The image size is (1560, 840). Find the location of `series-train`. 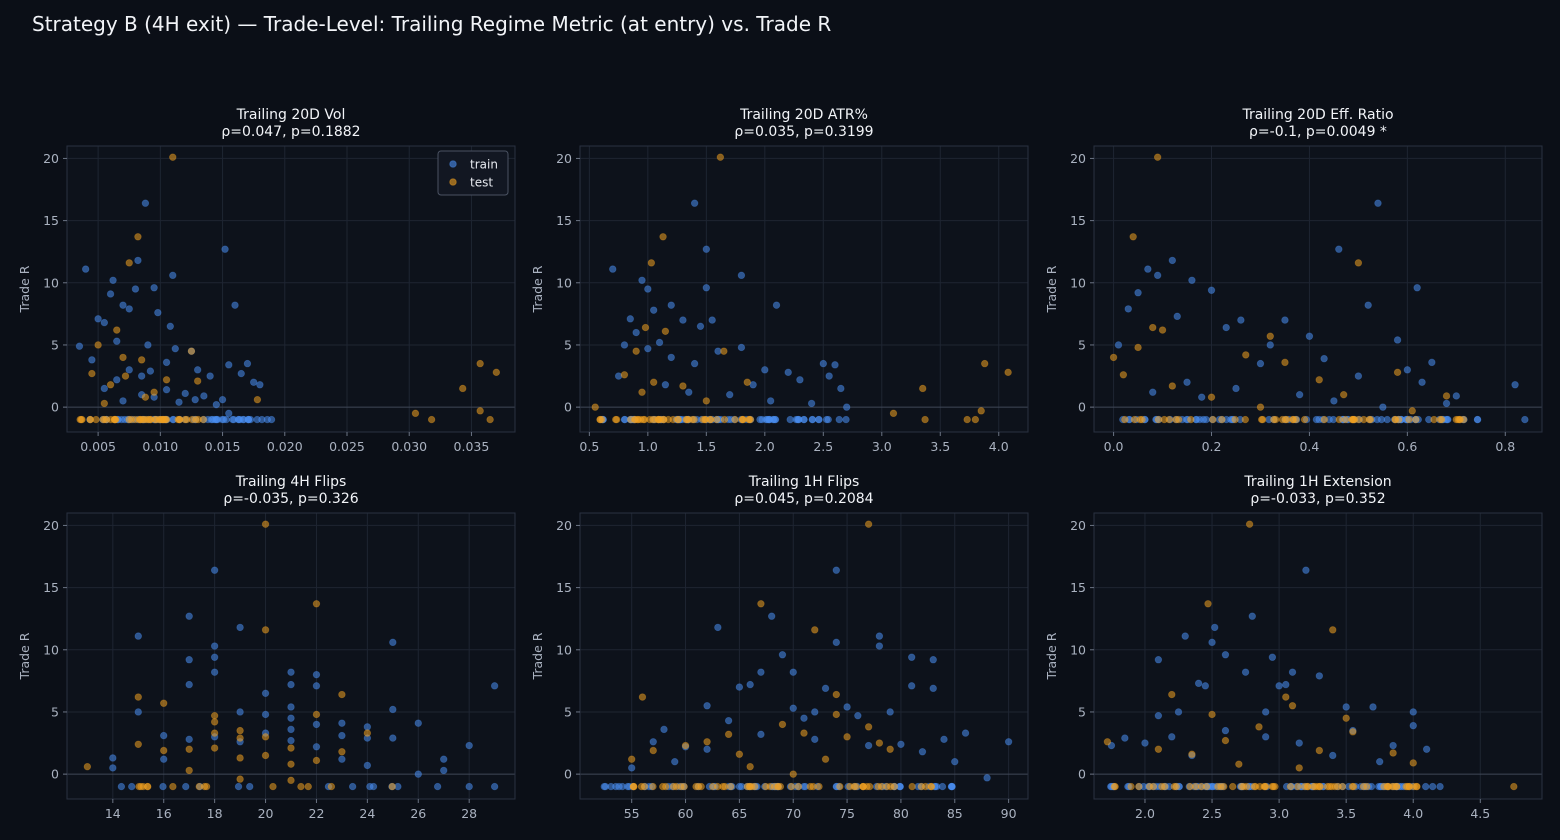

series-train is located at coordinates (304, 678).